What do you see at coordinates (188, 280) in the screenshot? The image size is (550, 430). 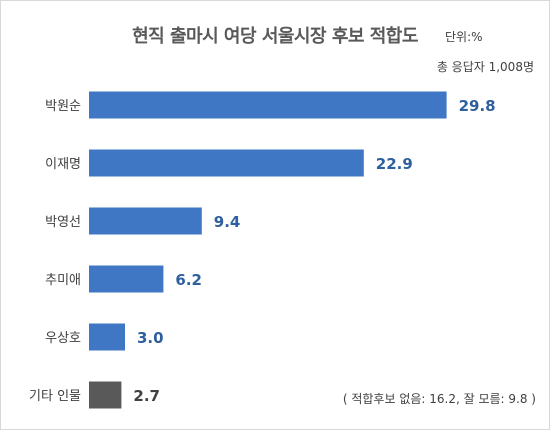 I see `value-label: 6.2` at bounding box center [188, 280].